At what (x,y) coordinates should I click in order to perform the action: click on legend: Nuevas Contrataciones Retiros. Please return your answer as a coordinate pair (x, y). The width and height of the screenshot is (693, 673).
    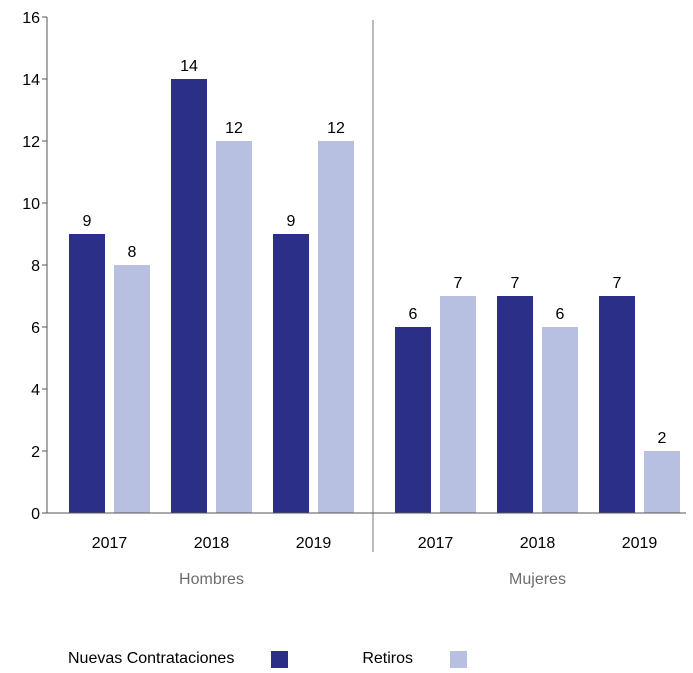
    Looking at the image, I should click on (267, 659).